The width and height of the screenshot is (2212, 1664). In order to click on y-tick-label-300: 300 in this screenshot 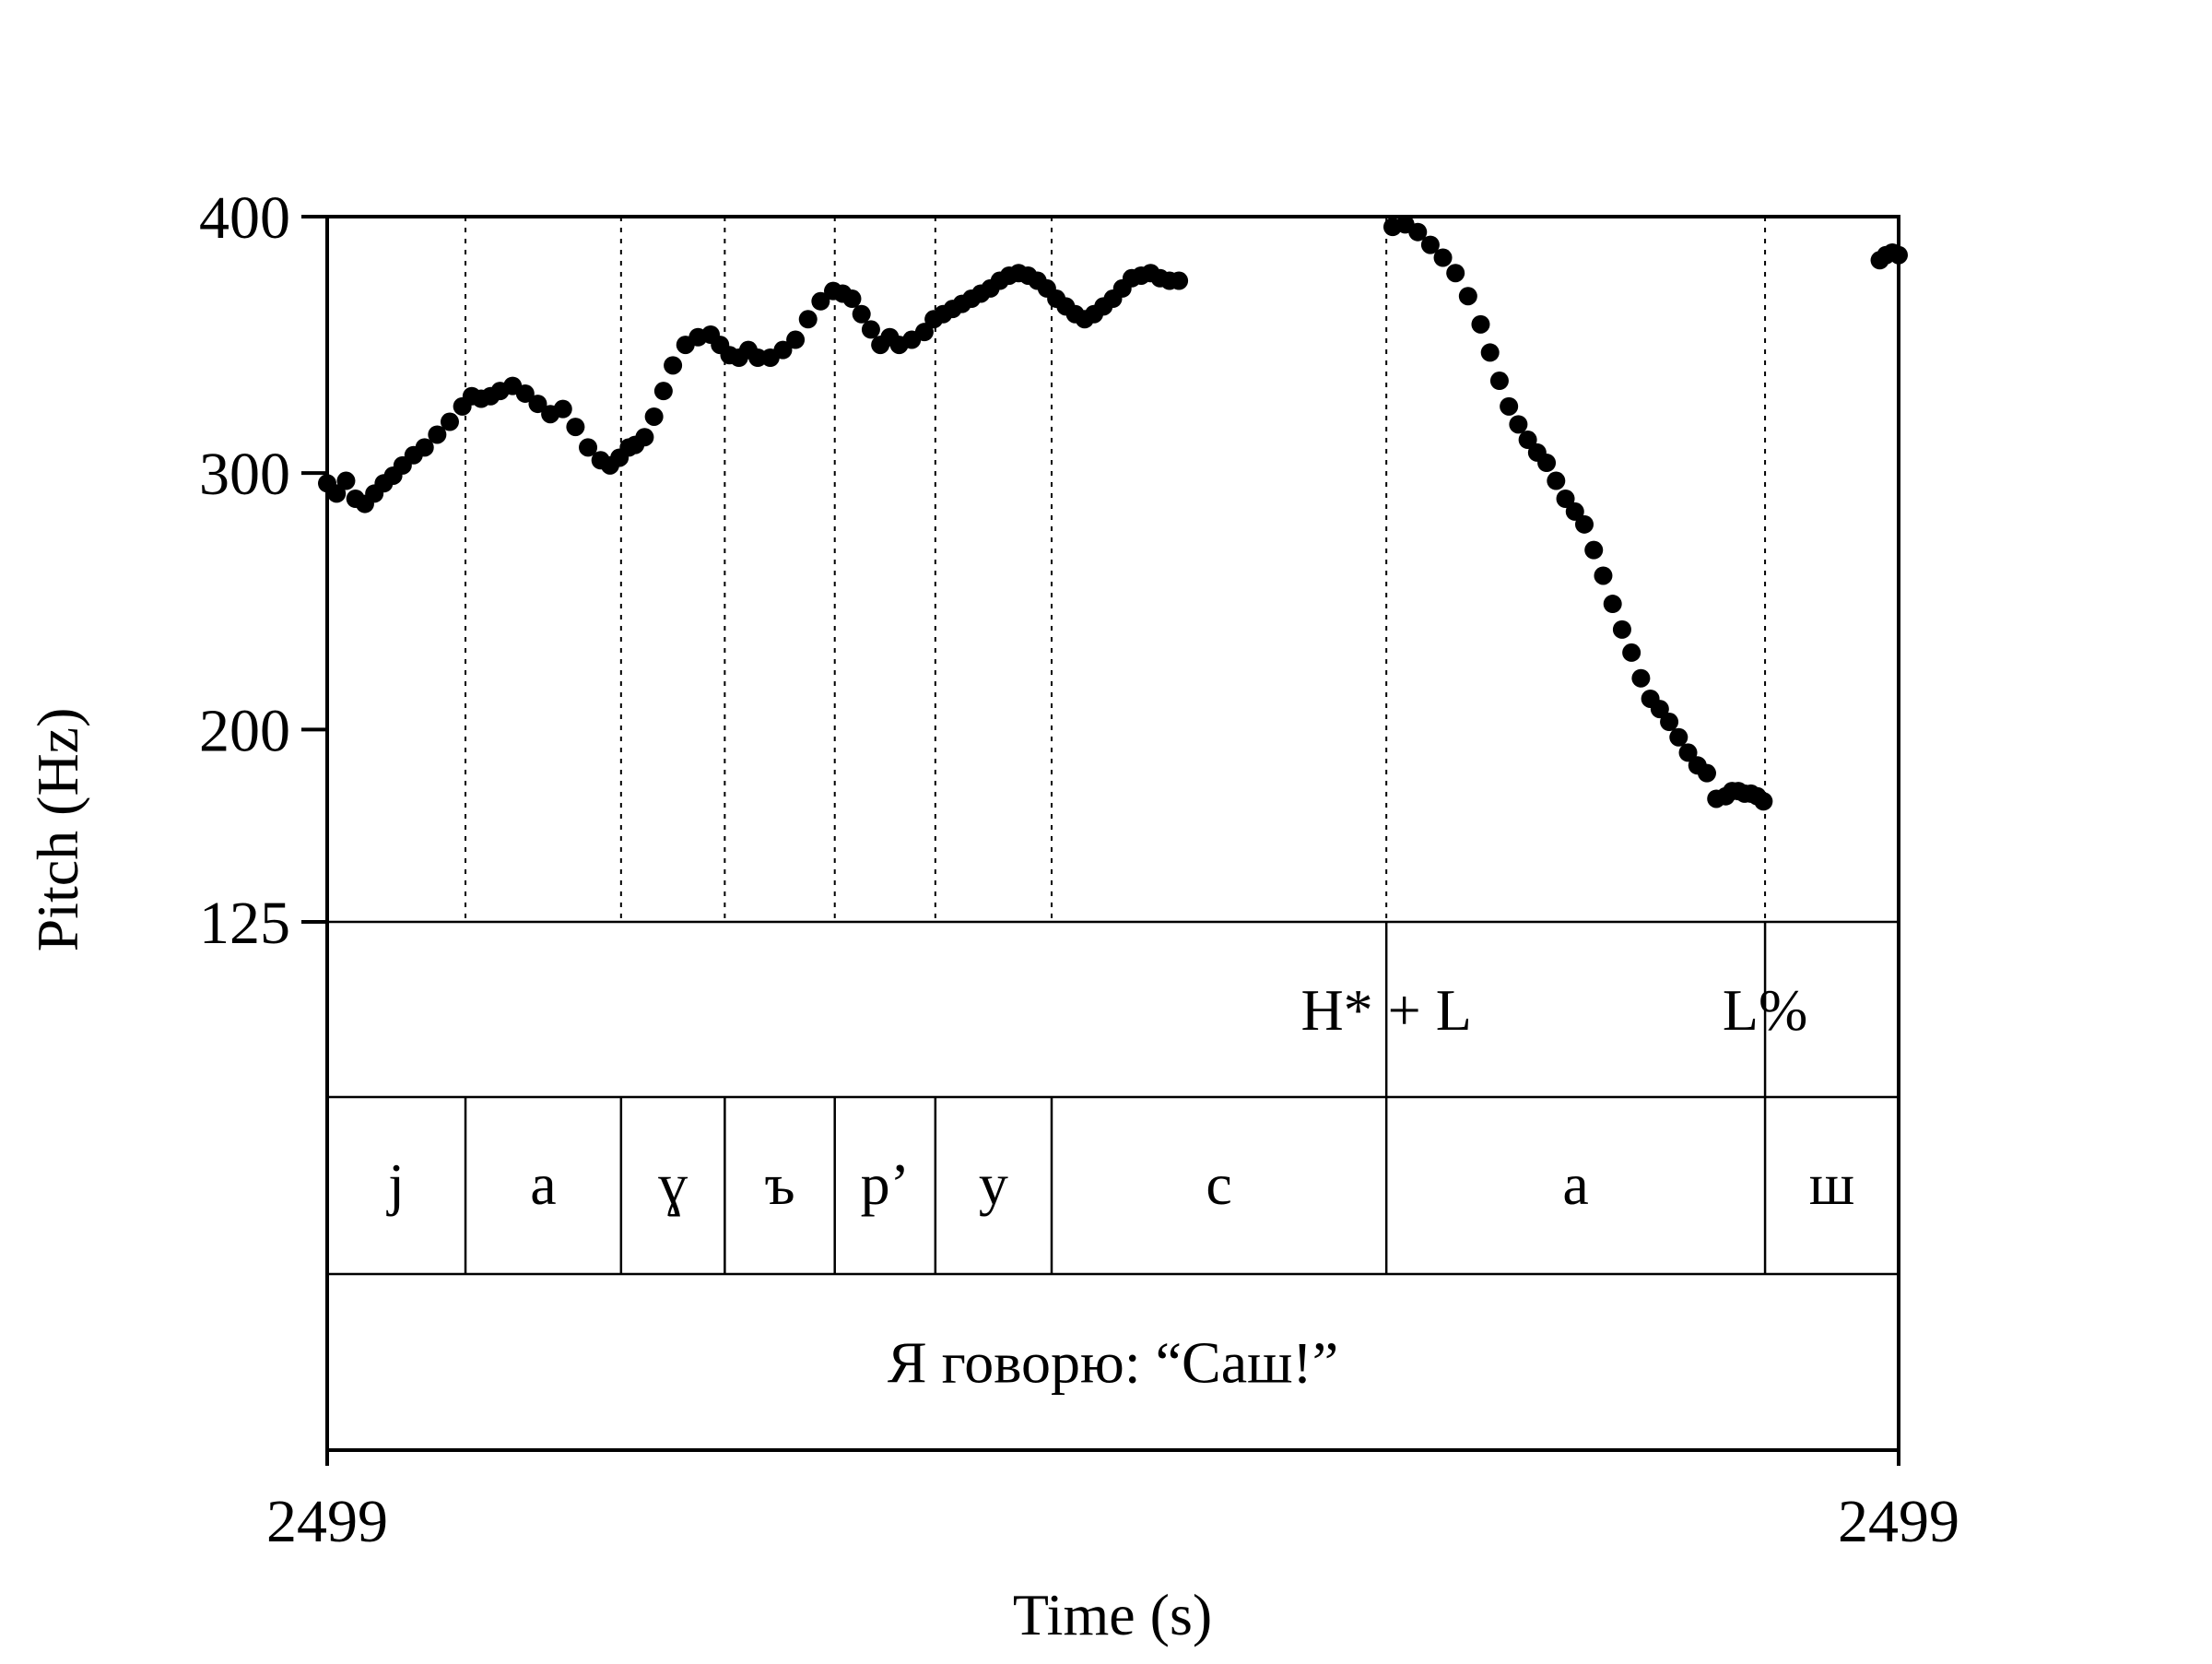, I will do `click(244, 474)`.